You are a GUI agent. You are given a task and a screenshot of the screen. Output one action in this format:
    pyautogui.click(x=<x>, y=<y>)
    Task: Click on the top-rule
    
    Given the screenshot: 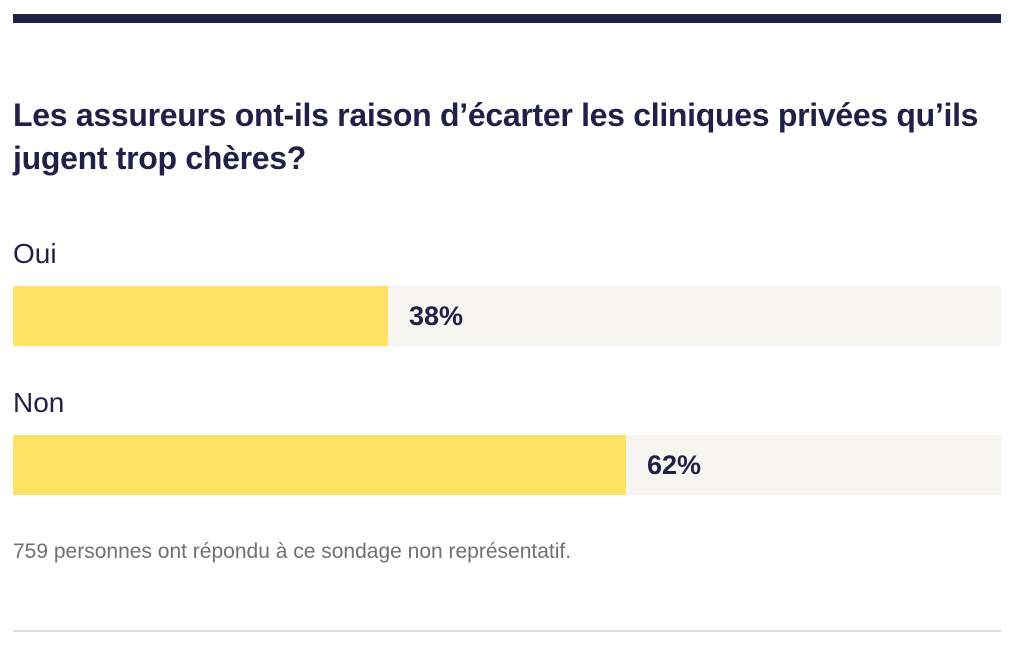 What is the action you would take?
    pyautogui.click(x=507, y=18)
    